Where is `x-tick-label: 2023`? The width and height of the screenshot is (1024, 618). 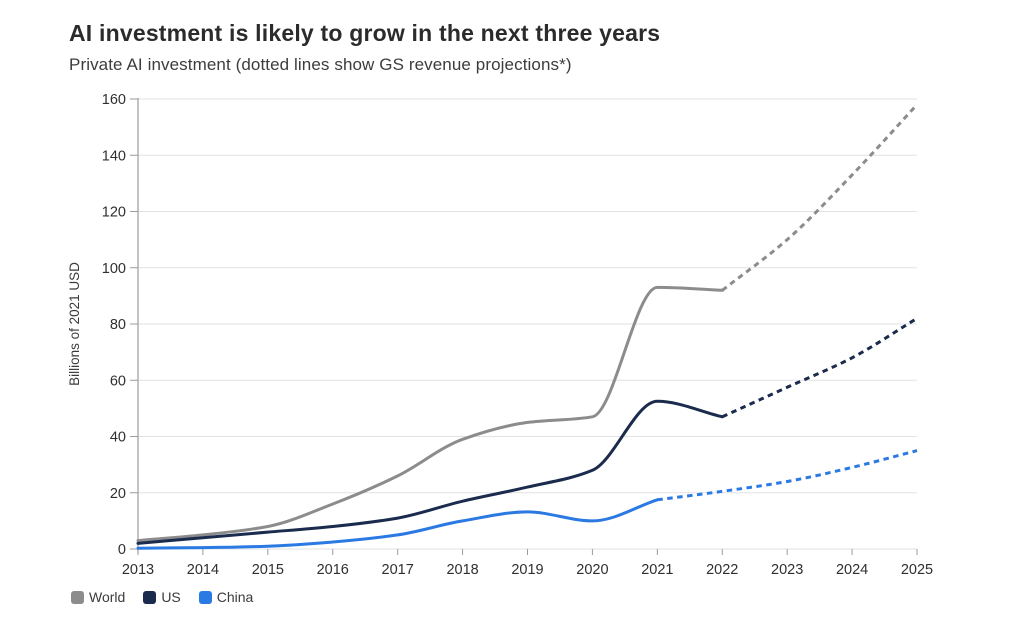 x-tick-label: 2023 is located at coordinates (787, 570).